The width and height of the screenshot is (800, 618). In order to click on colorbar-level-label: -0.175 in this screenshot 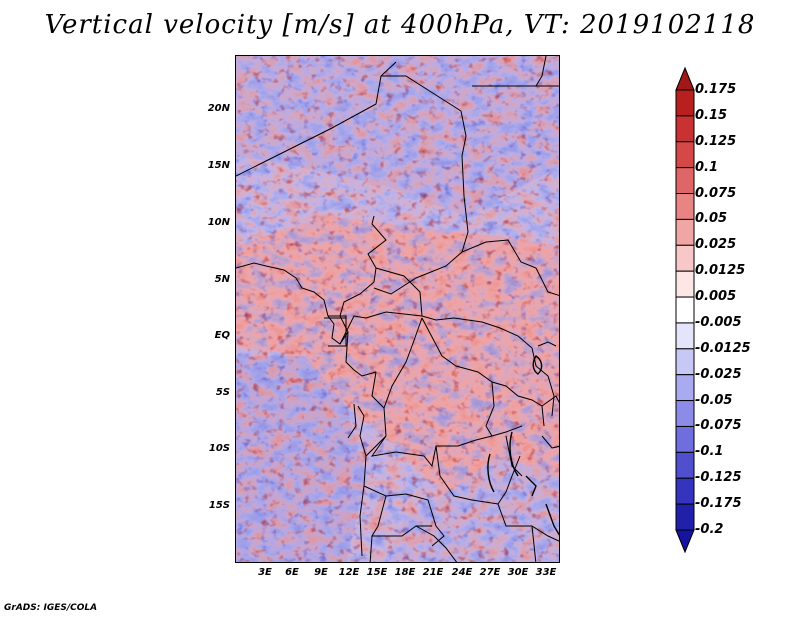, I will do `click(718, 504)`.